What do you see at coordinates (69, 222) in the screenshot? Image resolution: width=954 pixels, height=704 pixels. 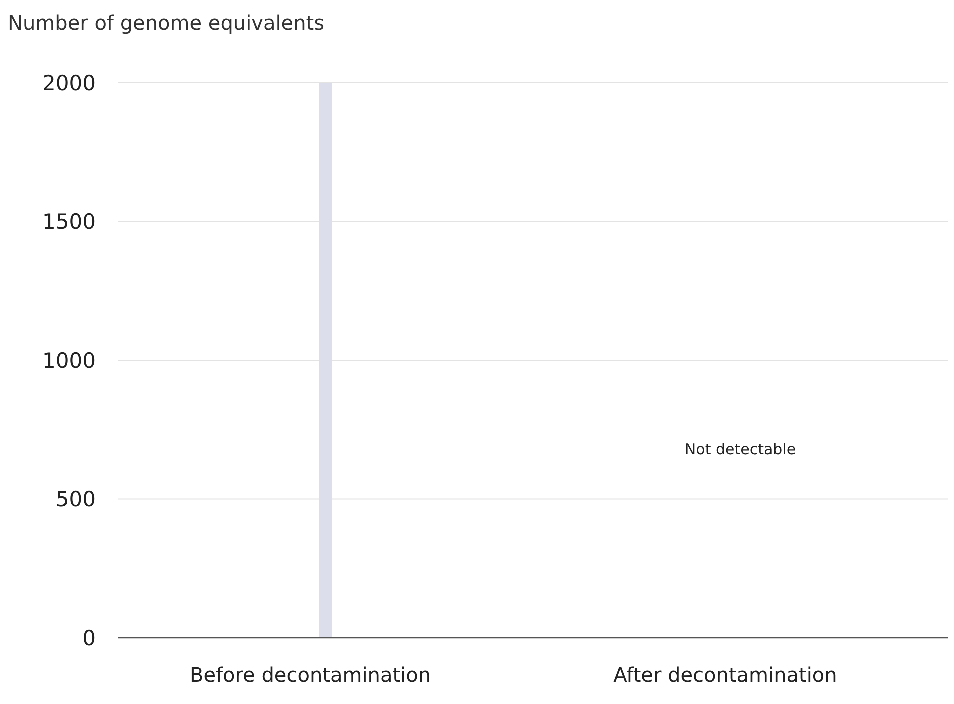 I see `y-tick-label: 1500` at bounding box center [69, 222].